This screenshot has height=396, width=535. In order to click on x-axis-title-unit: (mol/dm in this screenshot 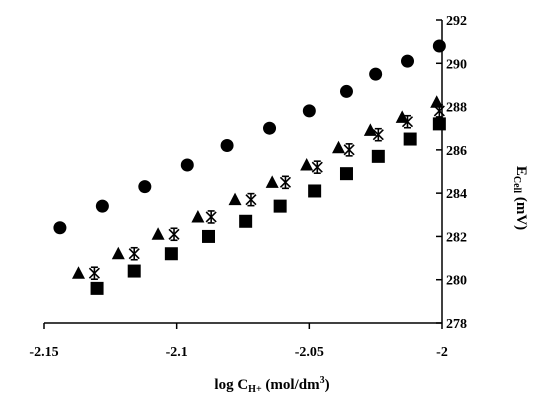, I will do `click(291, 385)`.